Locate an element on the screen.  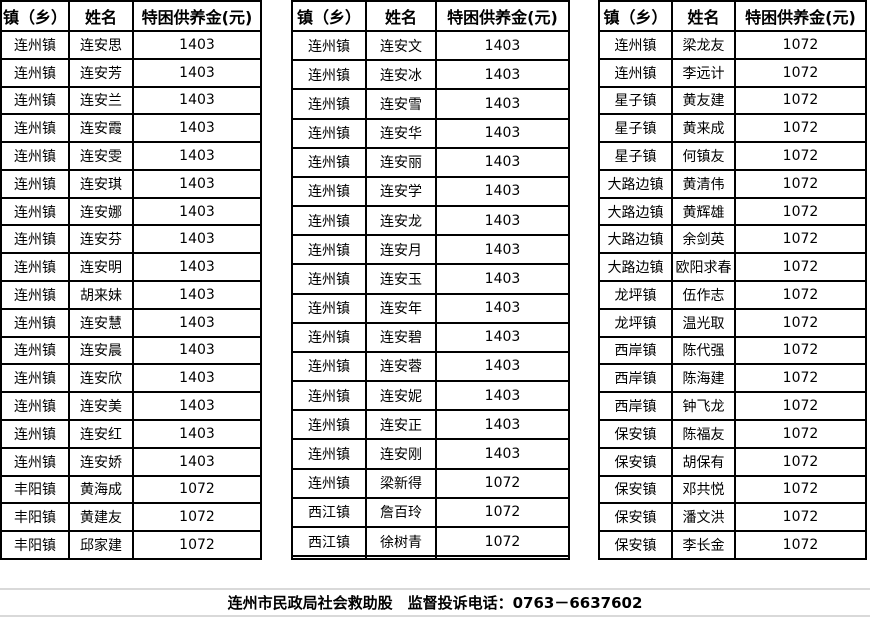
table-row: 连州镇 连安文 1403 is located at coordinates (430, 45).